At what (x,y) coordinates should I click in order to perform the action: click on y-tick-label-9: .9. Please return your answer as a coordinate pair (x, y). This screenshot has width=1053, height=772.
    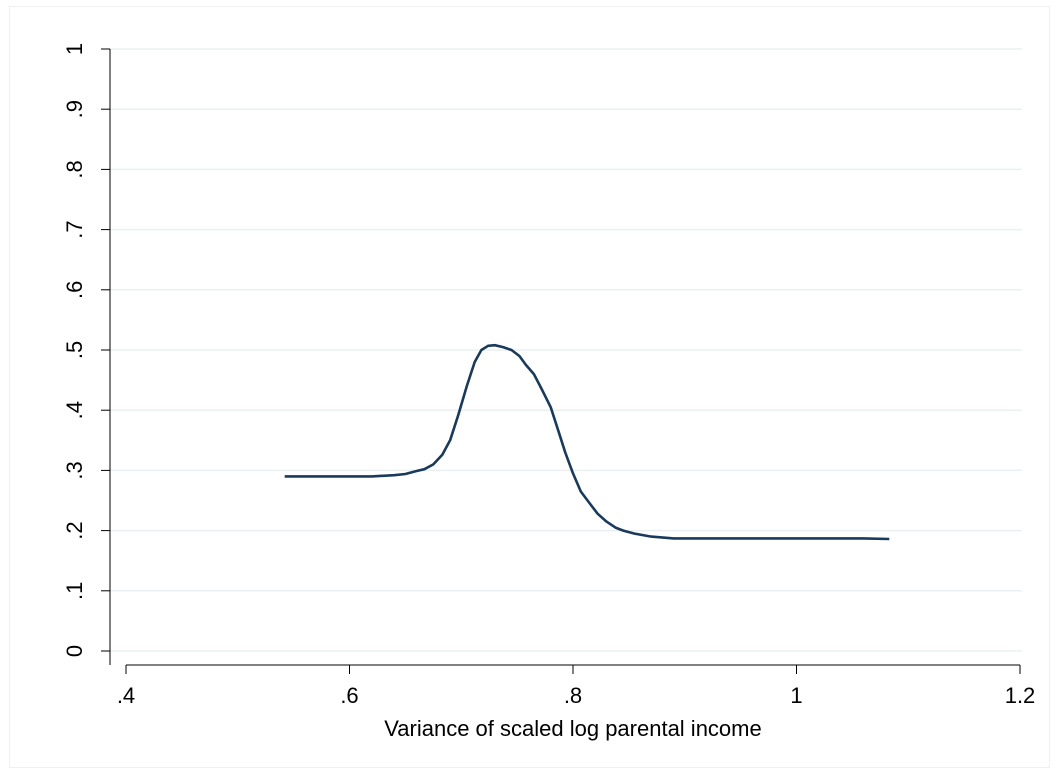
    Looking at the image, I should click on (74, 109).